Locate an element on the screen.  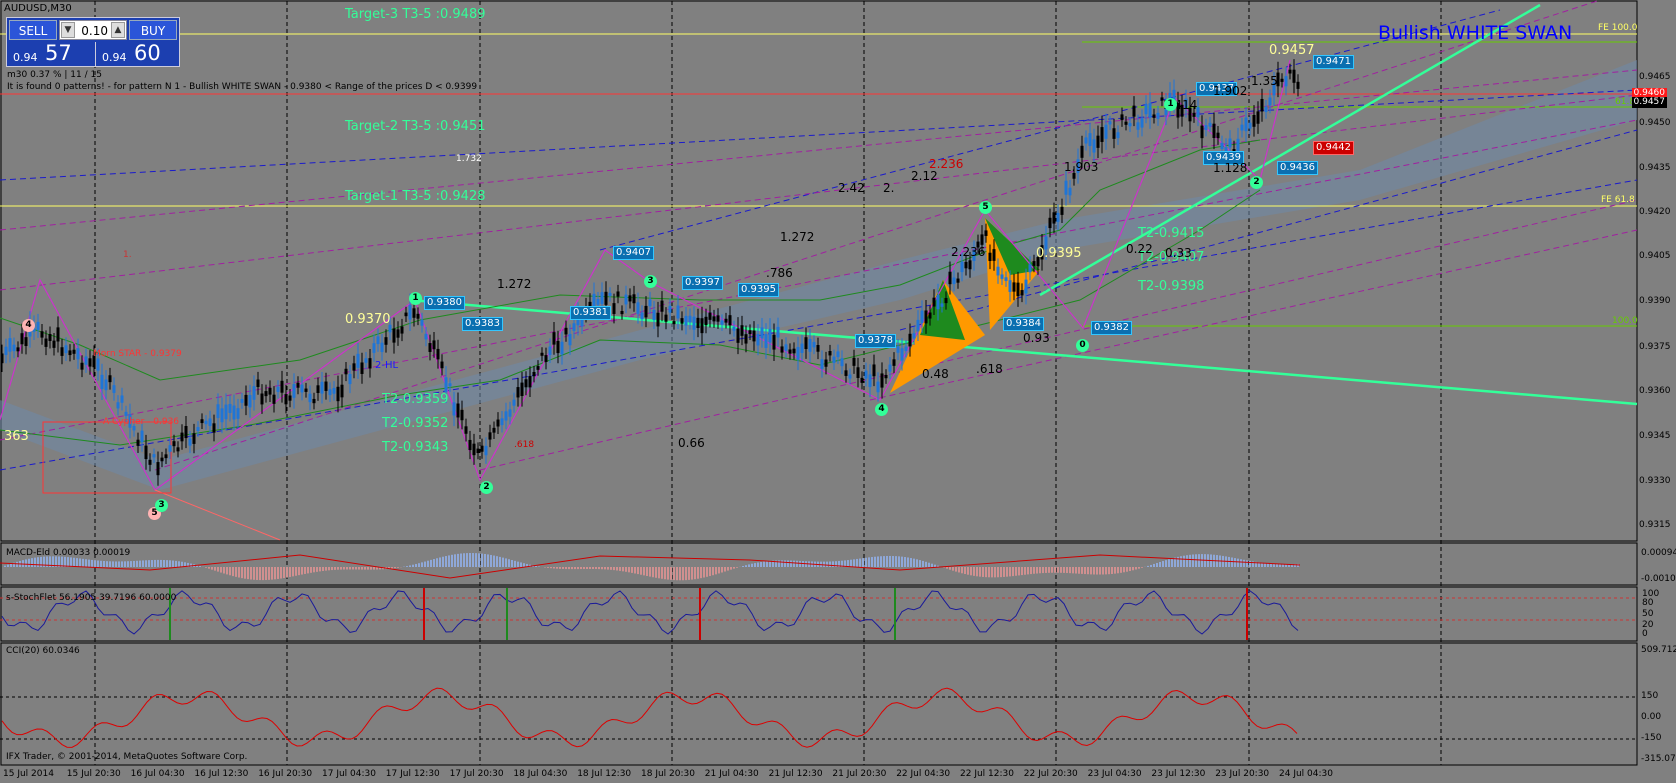
ratio-label: .618 is located at coordinates (524, 445).